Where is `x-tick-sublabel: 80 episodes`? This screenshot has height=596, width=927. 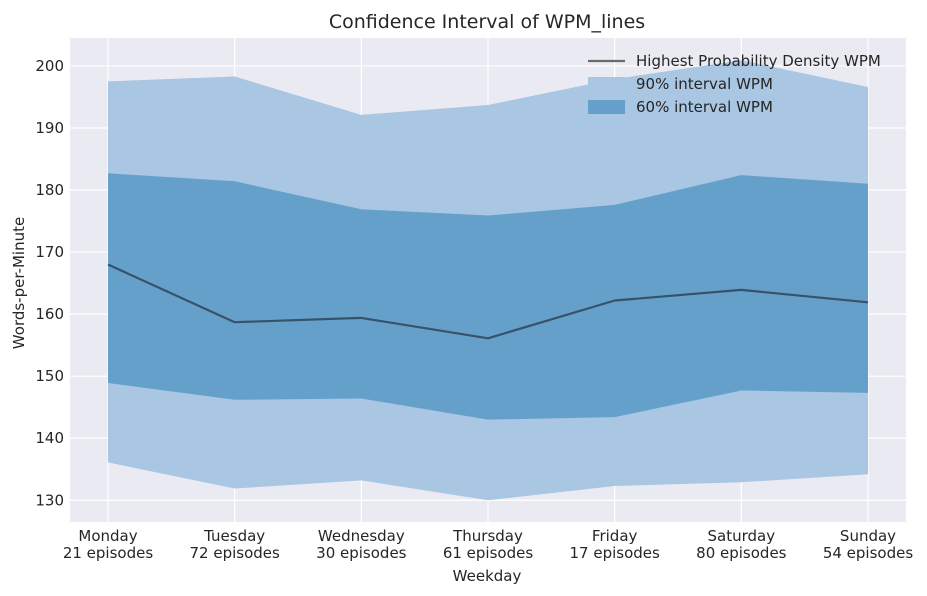
x-tick-sublabel: 80 episodes is located at coordinates (741, 553).